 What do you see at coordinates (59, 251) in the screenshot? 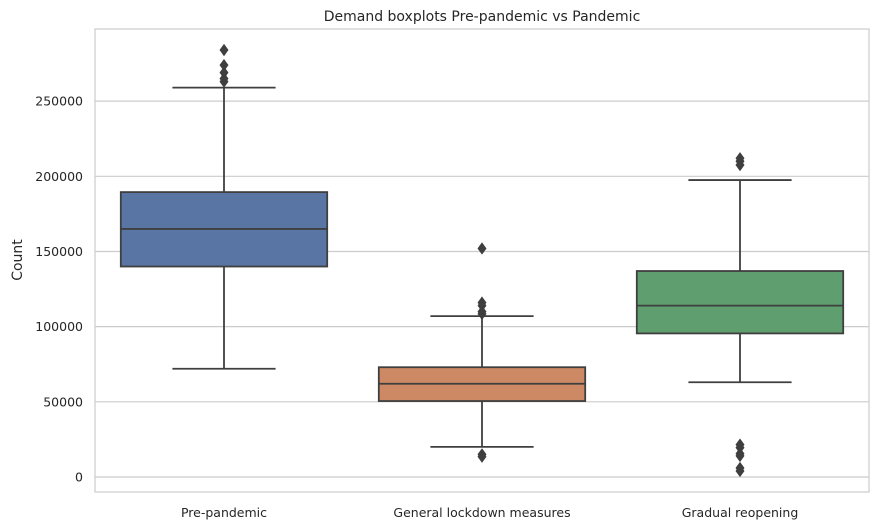
I see `y-tick-label: 150000` at bounding box center [59, 251].